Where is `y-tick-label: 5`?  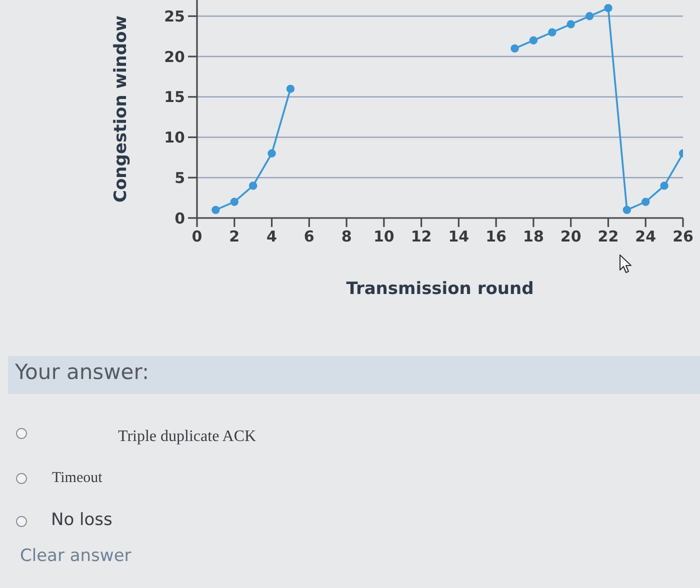
y-tick-label: 5 is located at coordinates (179, 177).